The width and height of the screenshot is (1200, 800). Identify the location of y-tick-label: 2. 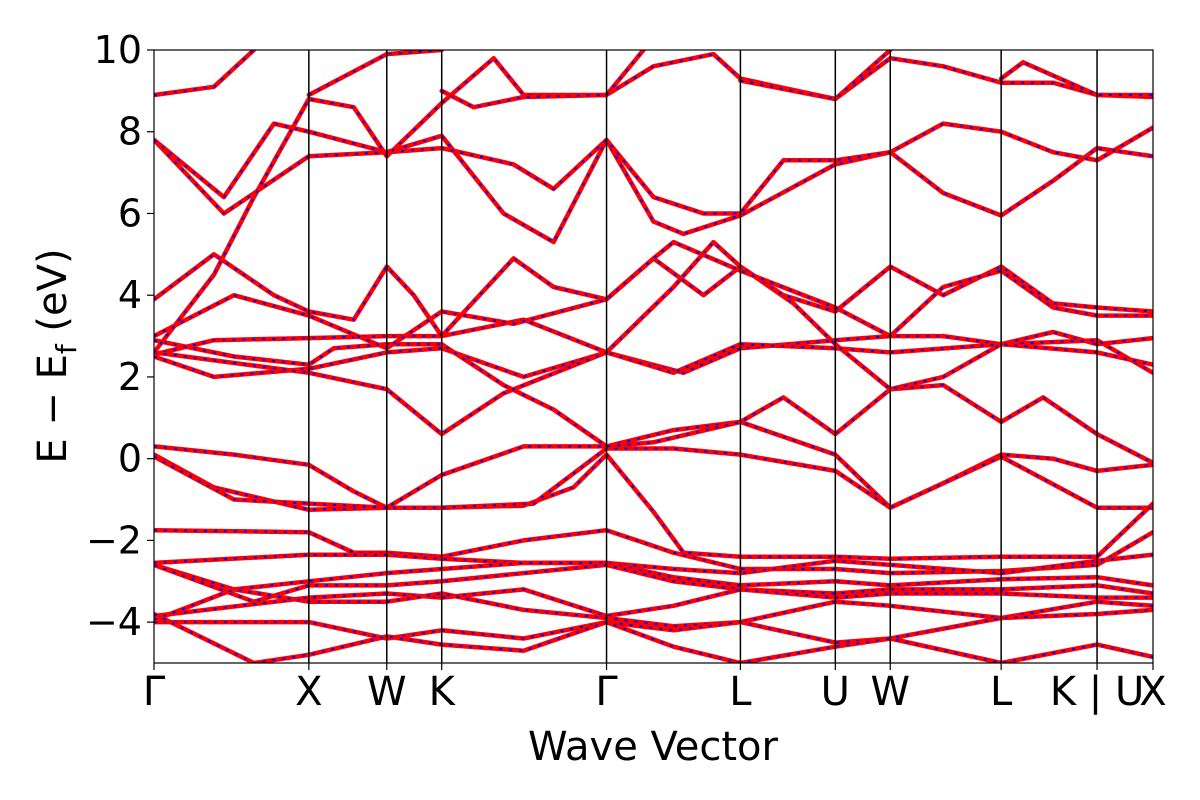
(130, 377).